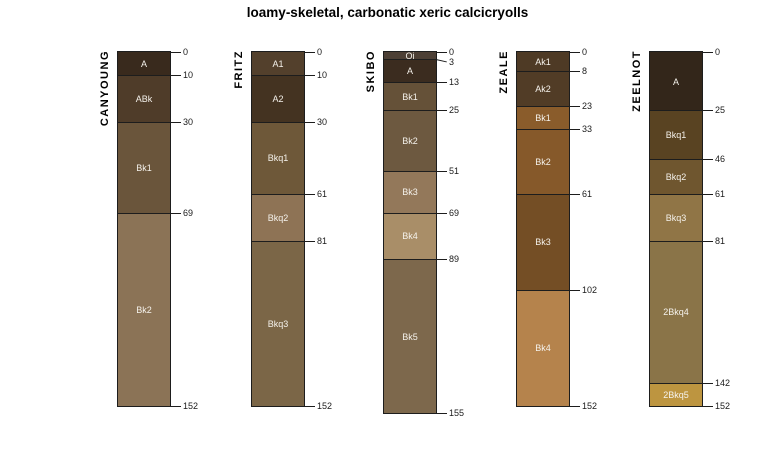 The width and height of the screenshot is (775, 450). What do you see at coordinates (371, 71) in the screenshot?
I see `profile-name: SKIBO` at bounding box center [371, 71].